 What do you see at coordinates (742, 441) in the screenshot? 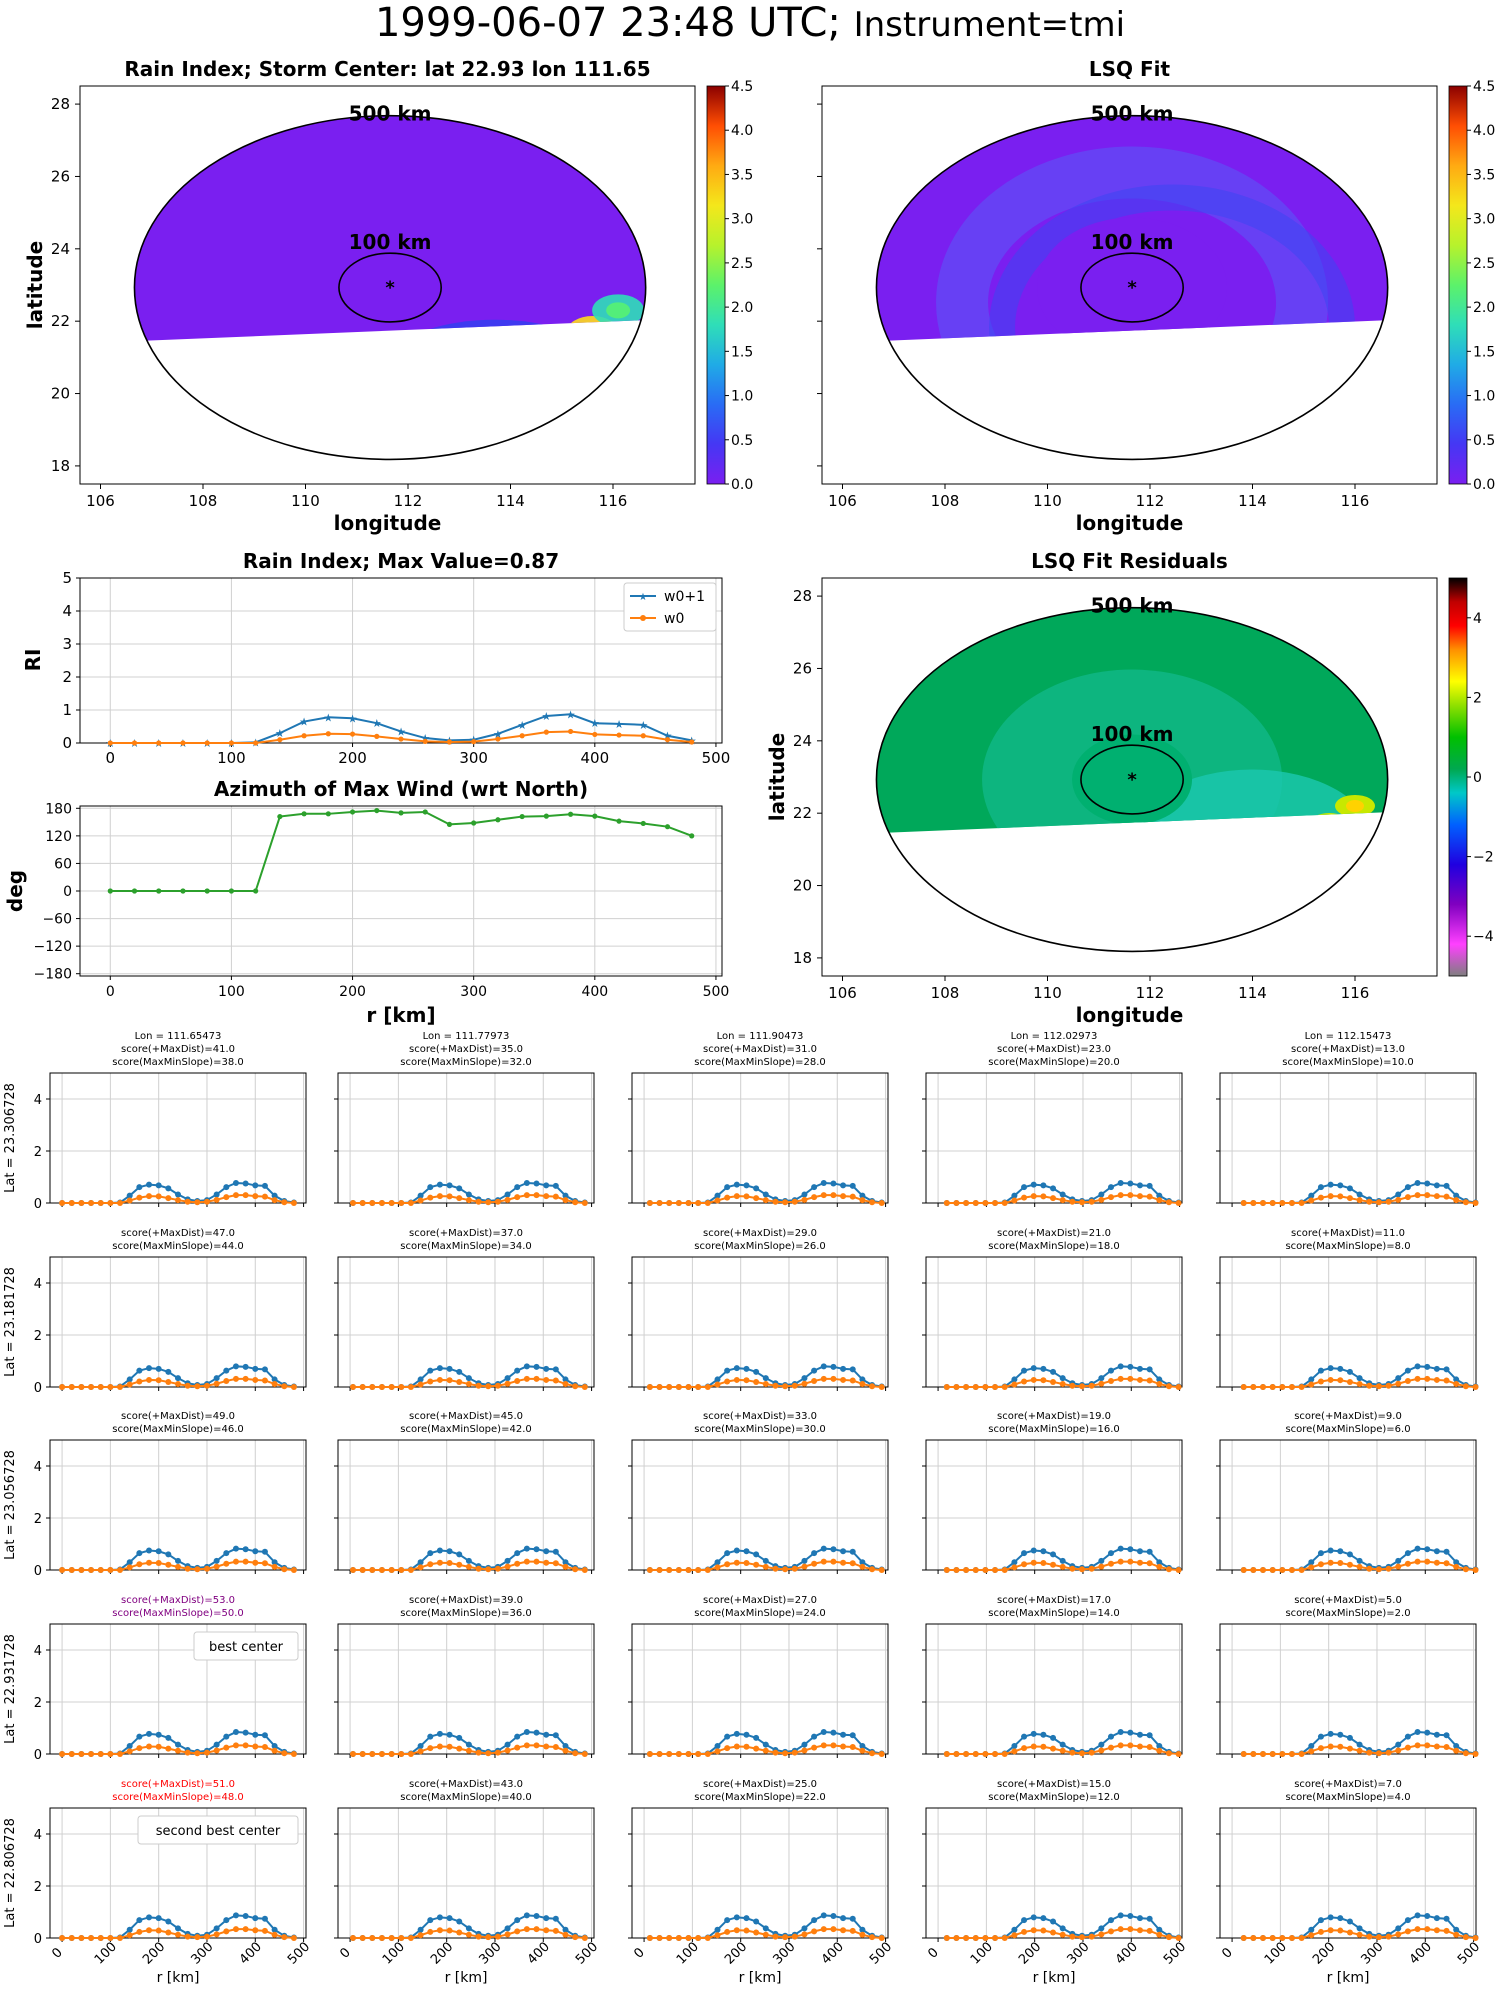
I see `colorbar-tick-label: 0.5` at bounding box center [742, 441].